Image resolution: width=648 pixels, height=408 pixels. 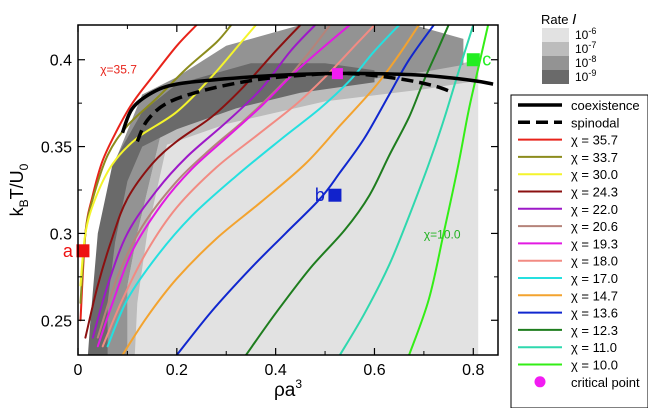 I want to click on x-tick-label: 0.4, so click(x=276, y=370).